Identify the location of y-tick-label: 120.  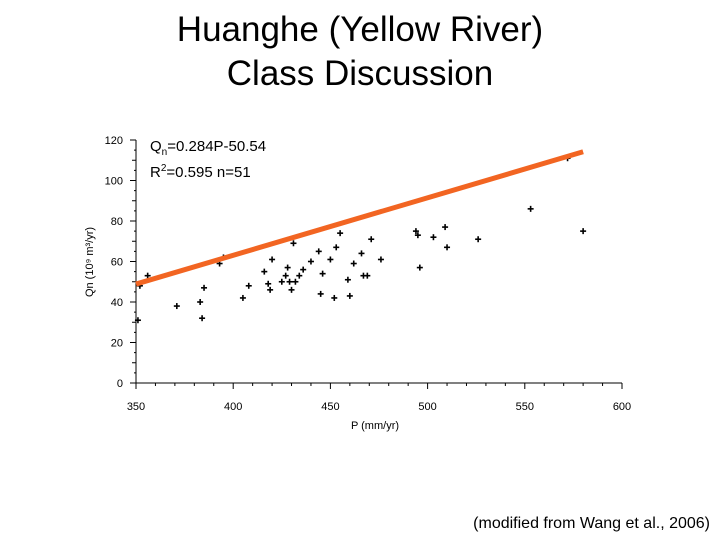
(114, 141).